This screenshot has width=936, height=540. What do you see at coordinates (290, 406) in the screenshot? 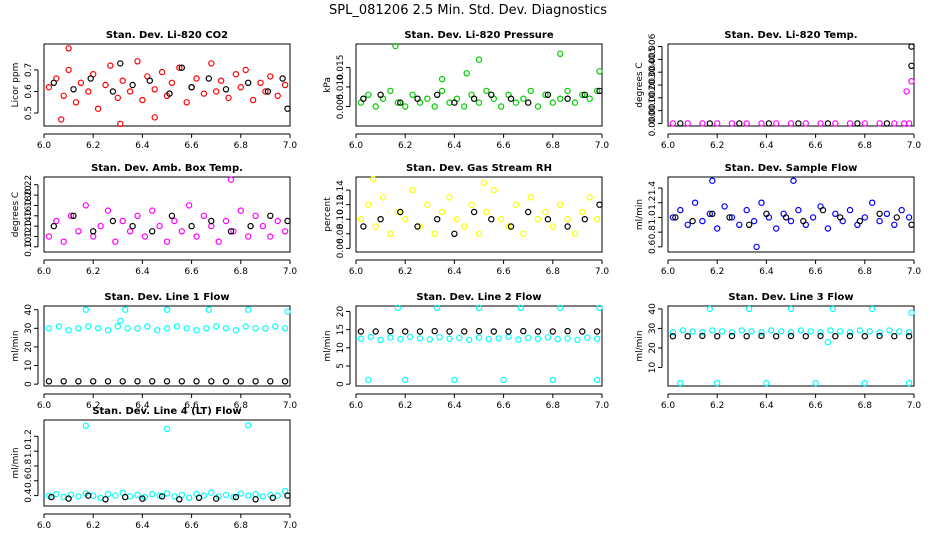
I see `x-tick-label: 7.0` at bounding box center [290, 406].